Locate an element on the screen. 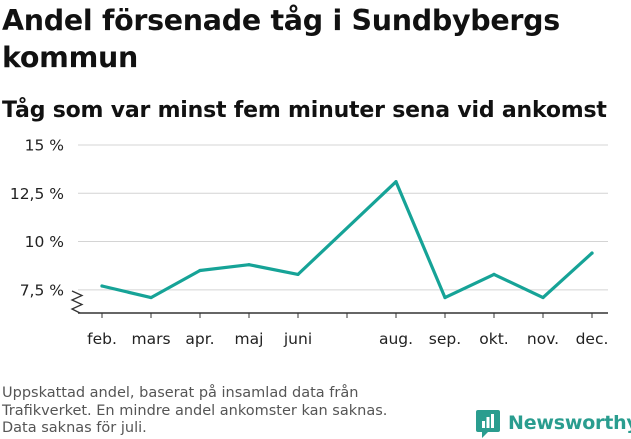  x-tick-label: juni is located at coordinates (297, 339).